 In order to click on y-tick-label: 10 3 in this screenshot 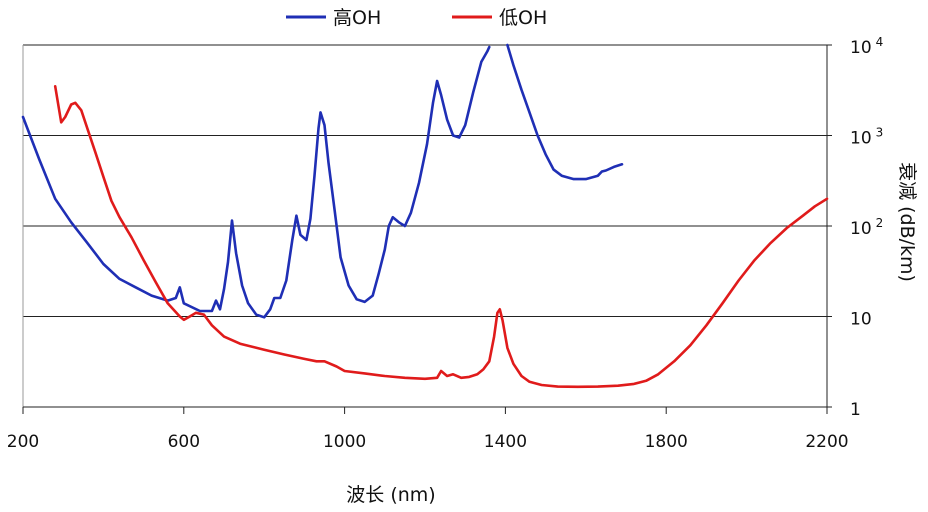, I will do `click(866, 137)`.